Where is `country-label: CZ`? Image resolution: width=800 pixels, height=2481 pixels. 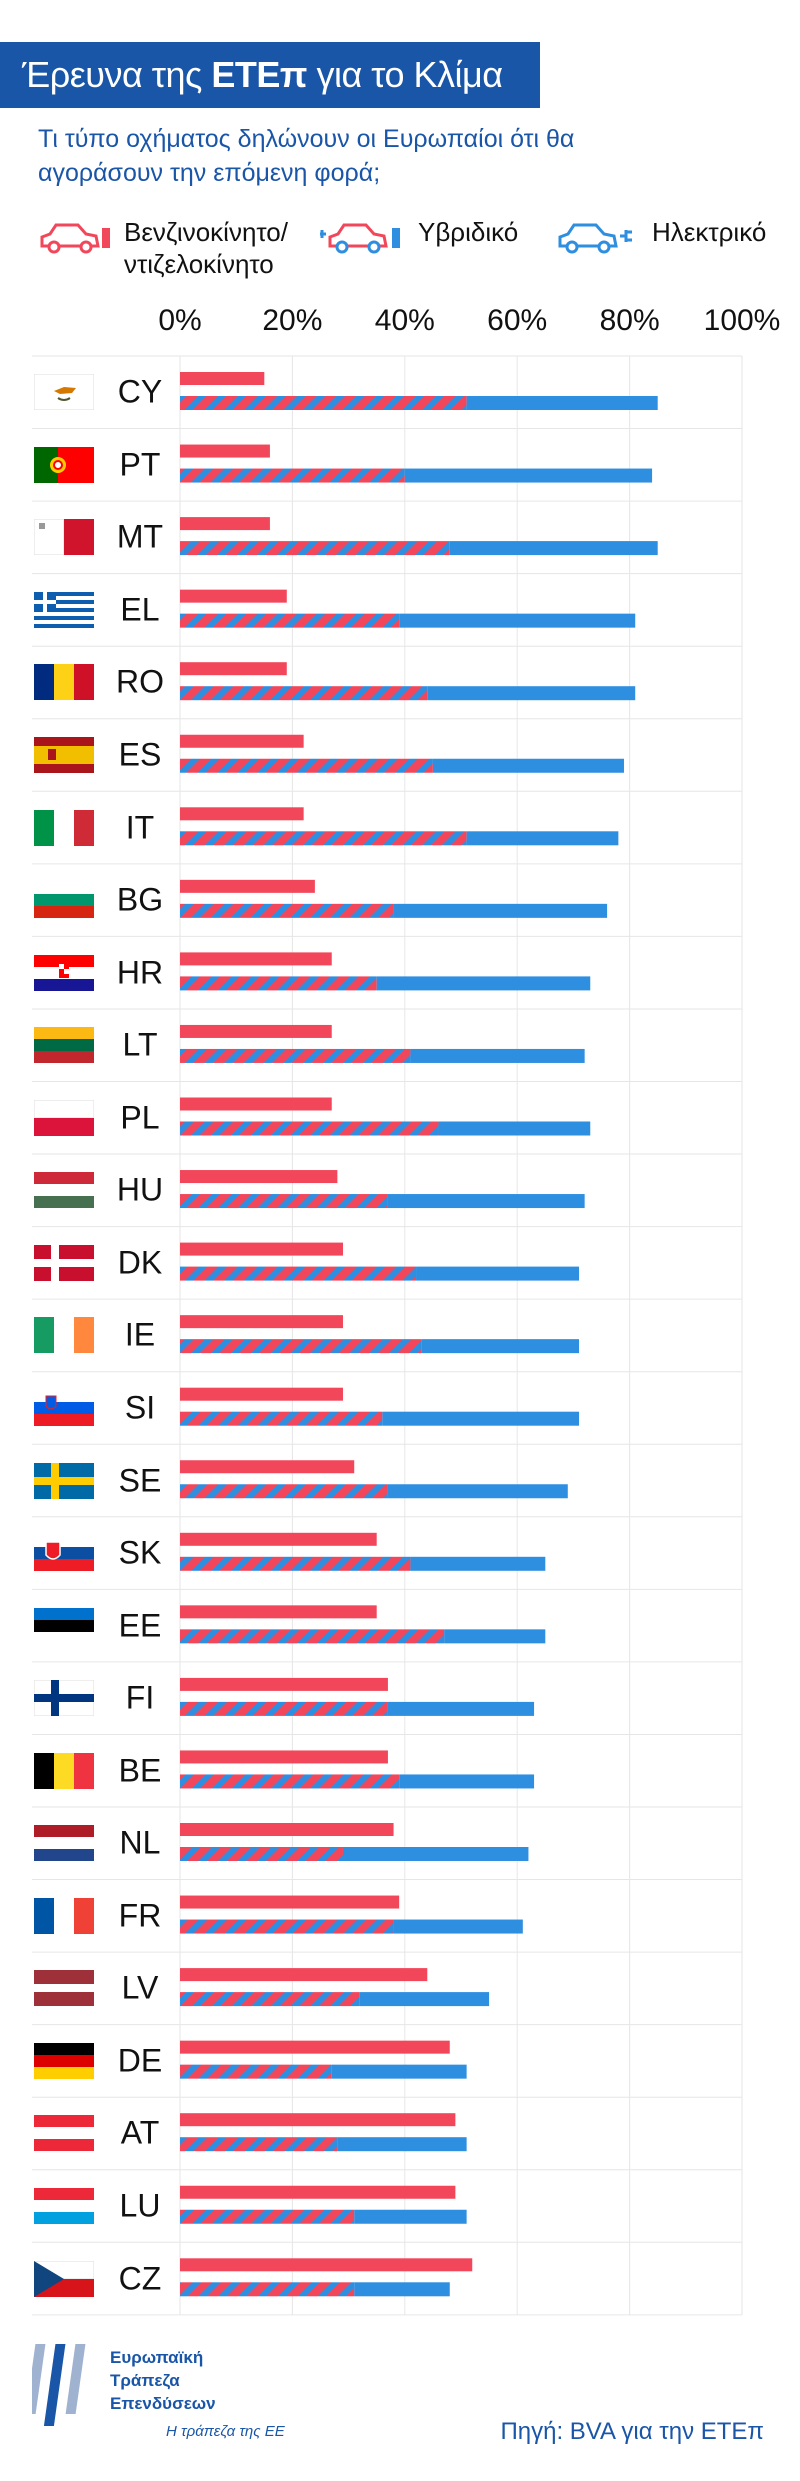 country-label: CZ is located at coordinates (140, 2278).